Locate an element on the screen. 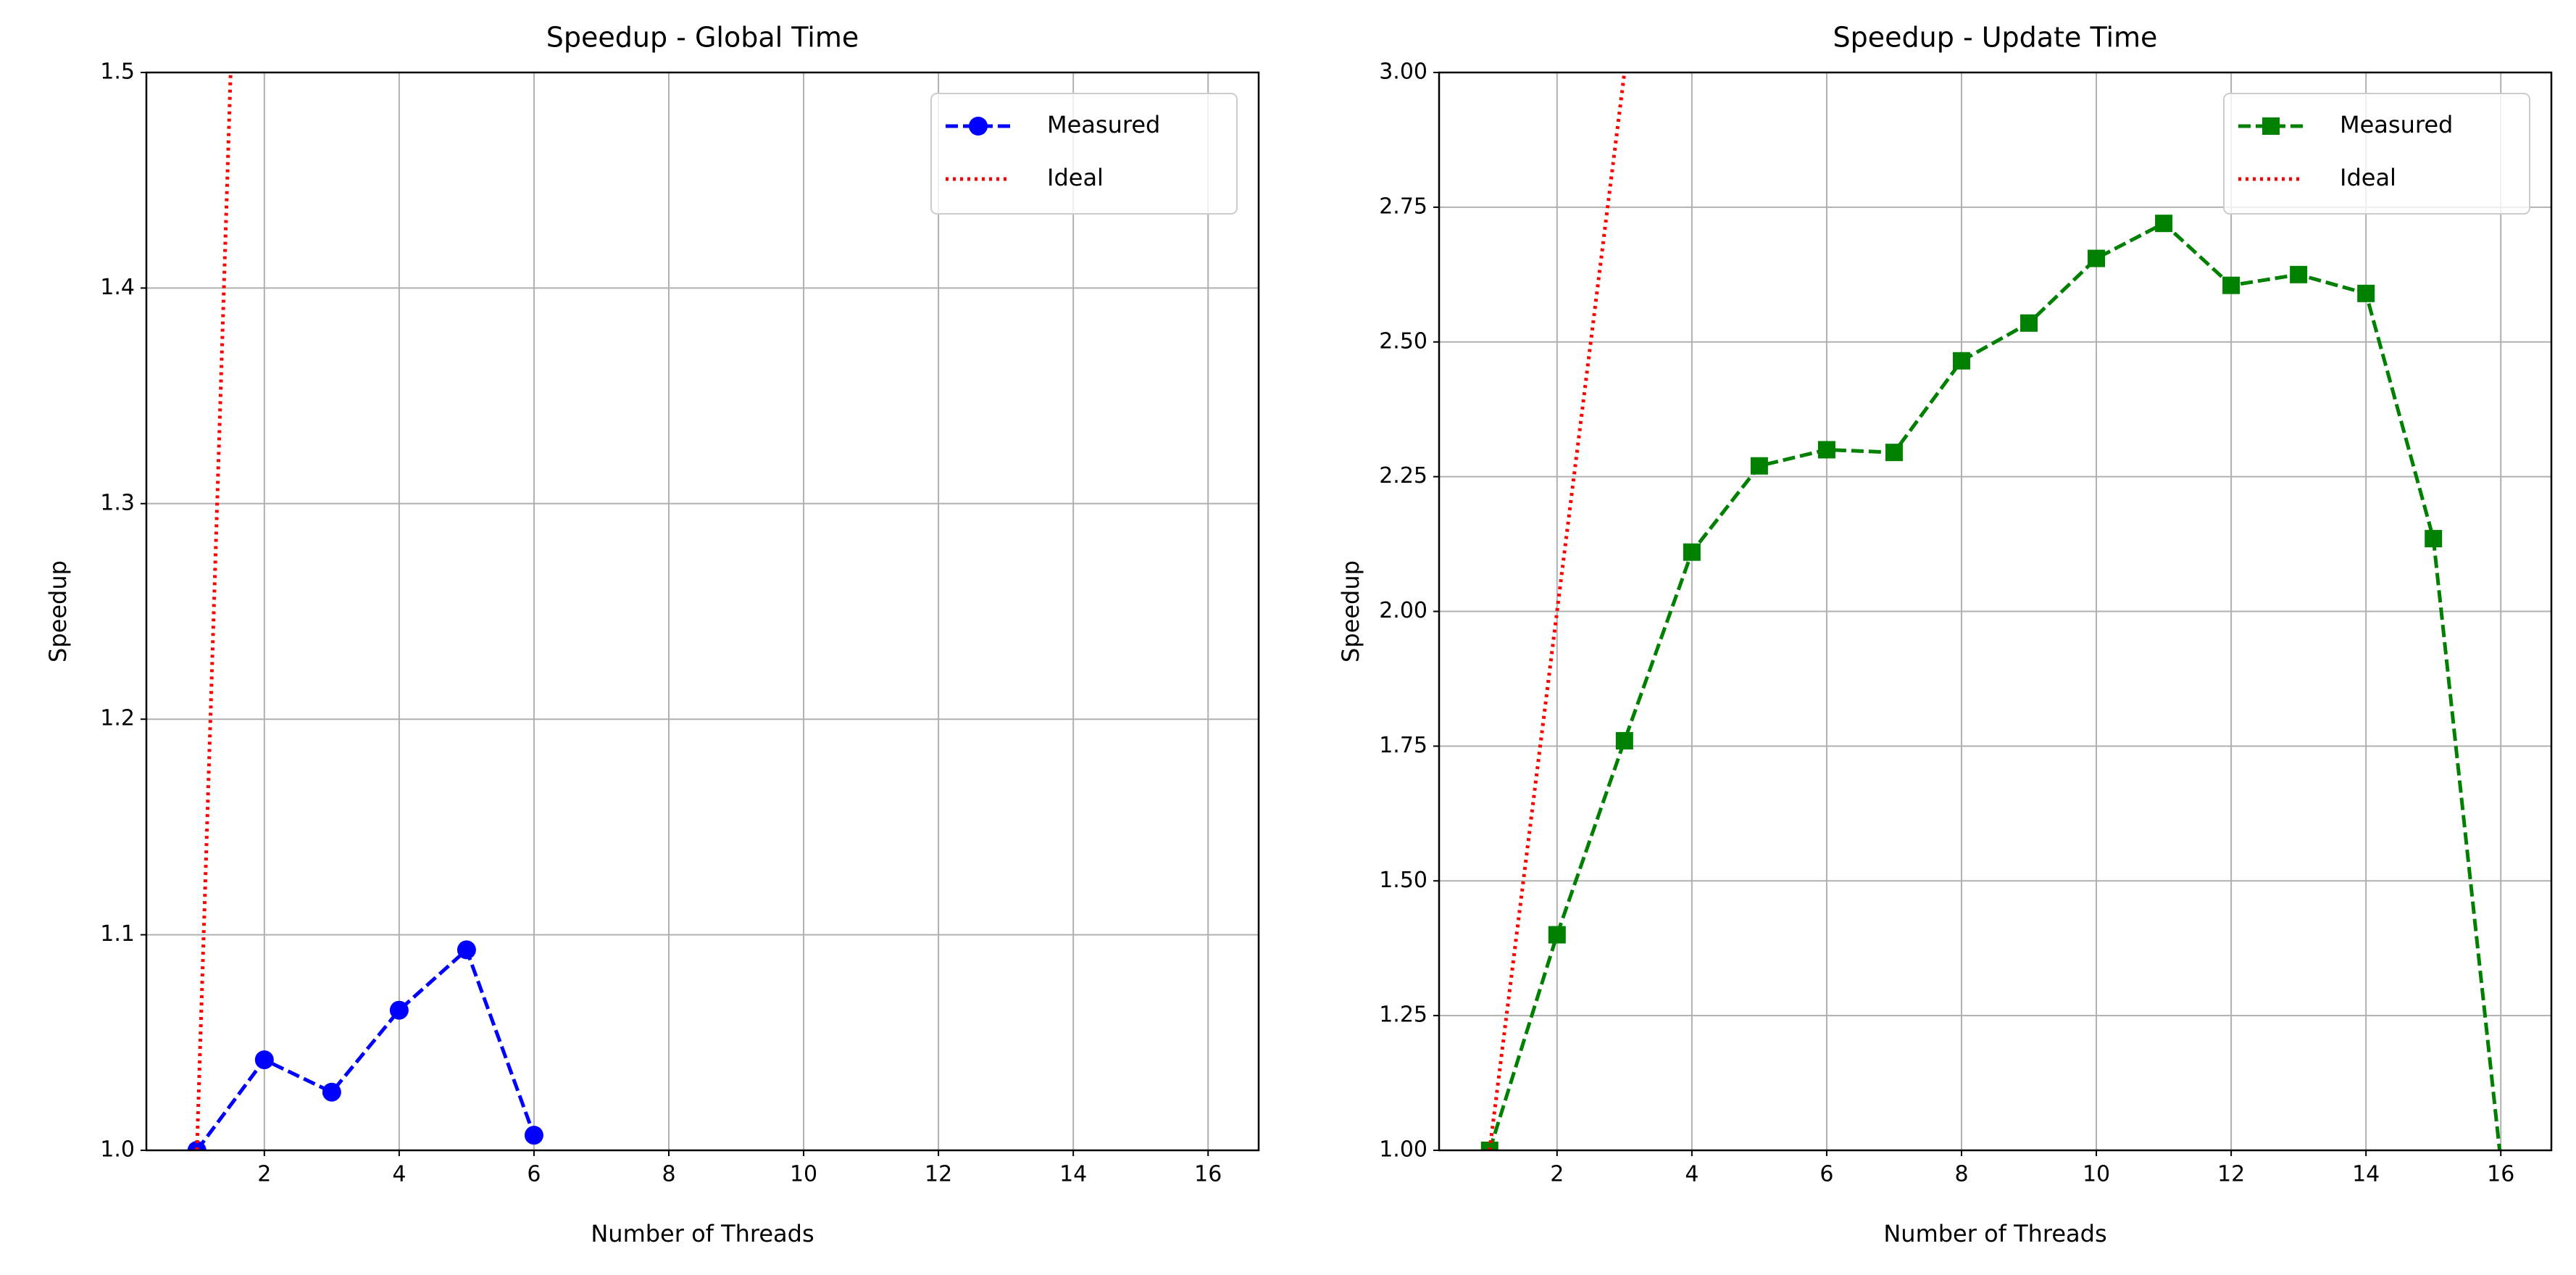 The image size is (2576, 1275). chart-title: Speedup - Update Time is located at coordinates (1995, 38).